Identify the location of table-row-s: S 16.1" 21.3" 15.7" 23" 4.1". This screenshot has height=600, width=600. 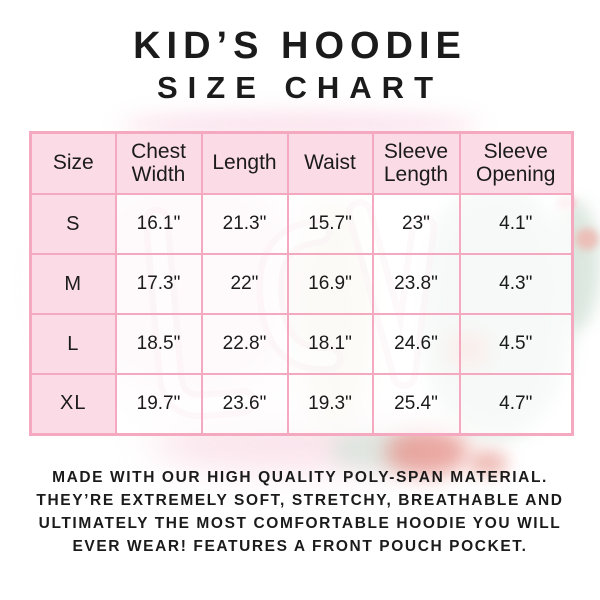
(301, 224).